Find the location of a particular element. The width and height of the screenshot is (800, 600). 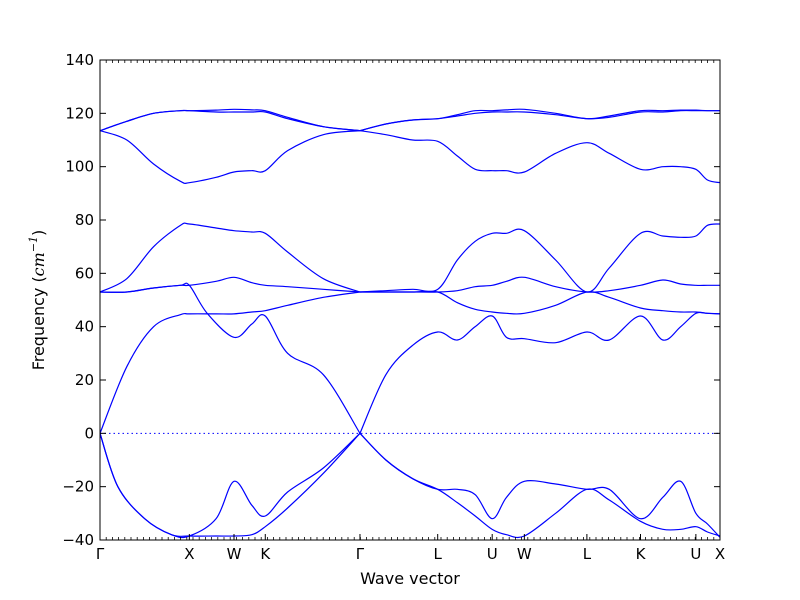

y-tick-label: 80 is located at coordinates (84, 220).